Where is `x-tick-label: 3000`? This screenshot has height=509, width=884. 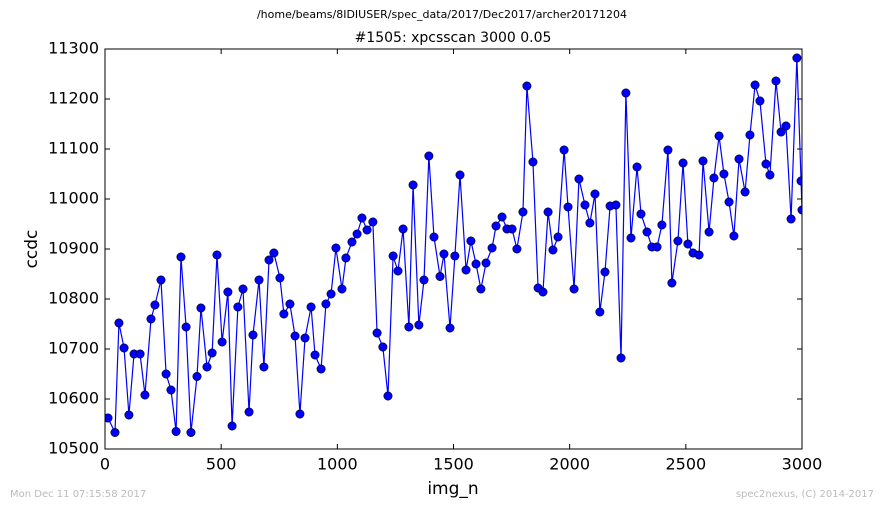
x-tick-label: 3000 is located at coordinates (802, 464).